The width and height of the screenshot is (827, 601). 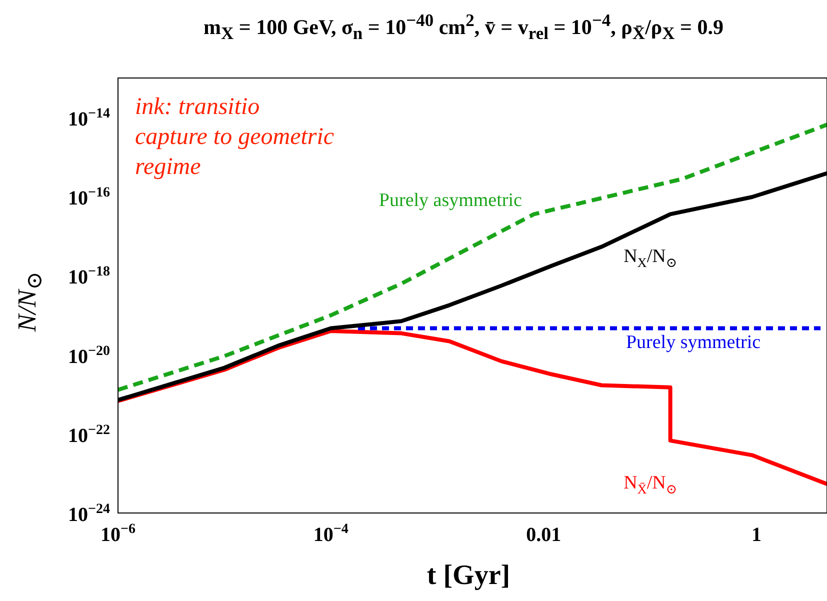 What do you see at coordinates (463, 27) in the screenshot?
I see `chart-title: m$_{X}$ = 100 GeV, σ$_{n}$ = 10$^{−40}$ cm$^{2}$, v̄ = v$_{rel}$ = 10$^{−4}$, ρ$_{X̄}$/ρ$_{X}$ = 0.9` at bounding box center [463, 27].